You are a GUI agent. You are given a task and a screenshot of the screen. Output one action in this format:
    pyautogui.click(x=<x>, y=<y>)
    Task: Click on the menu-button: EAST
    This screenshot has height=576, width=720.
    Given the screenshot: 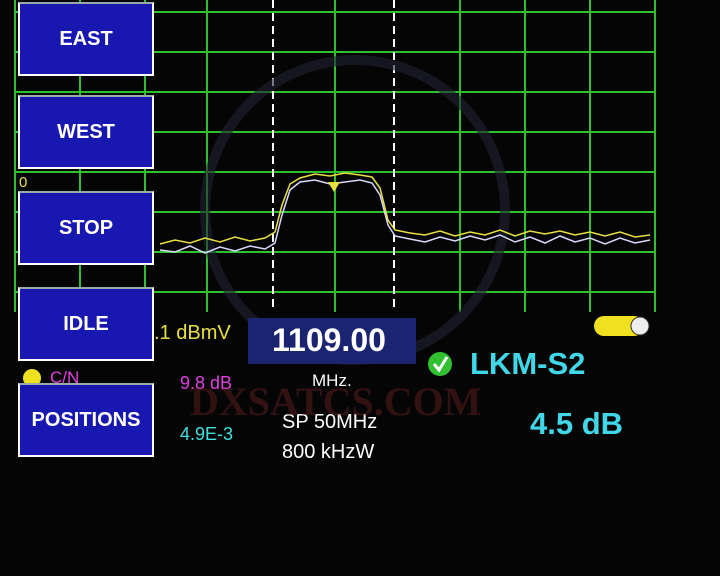 What is the action you would take?
    pyautogui.click(x=86, y=39)
    